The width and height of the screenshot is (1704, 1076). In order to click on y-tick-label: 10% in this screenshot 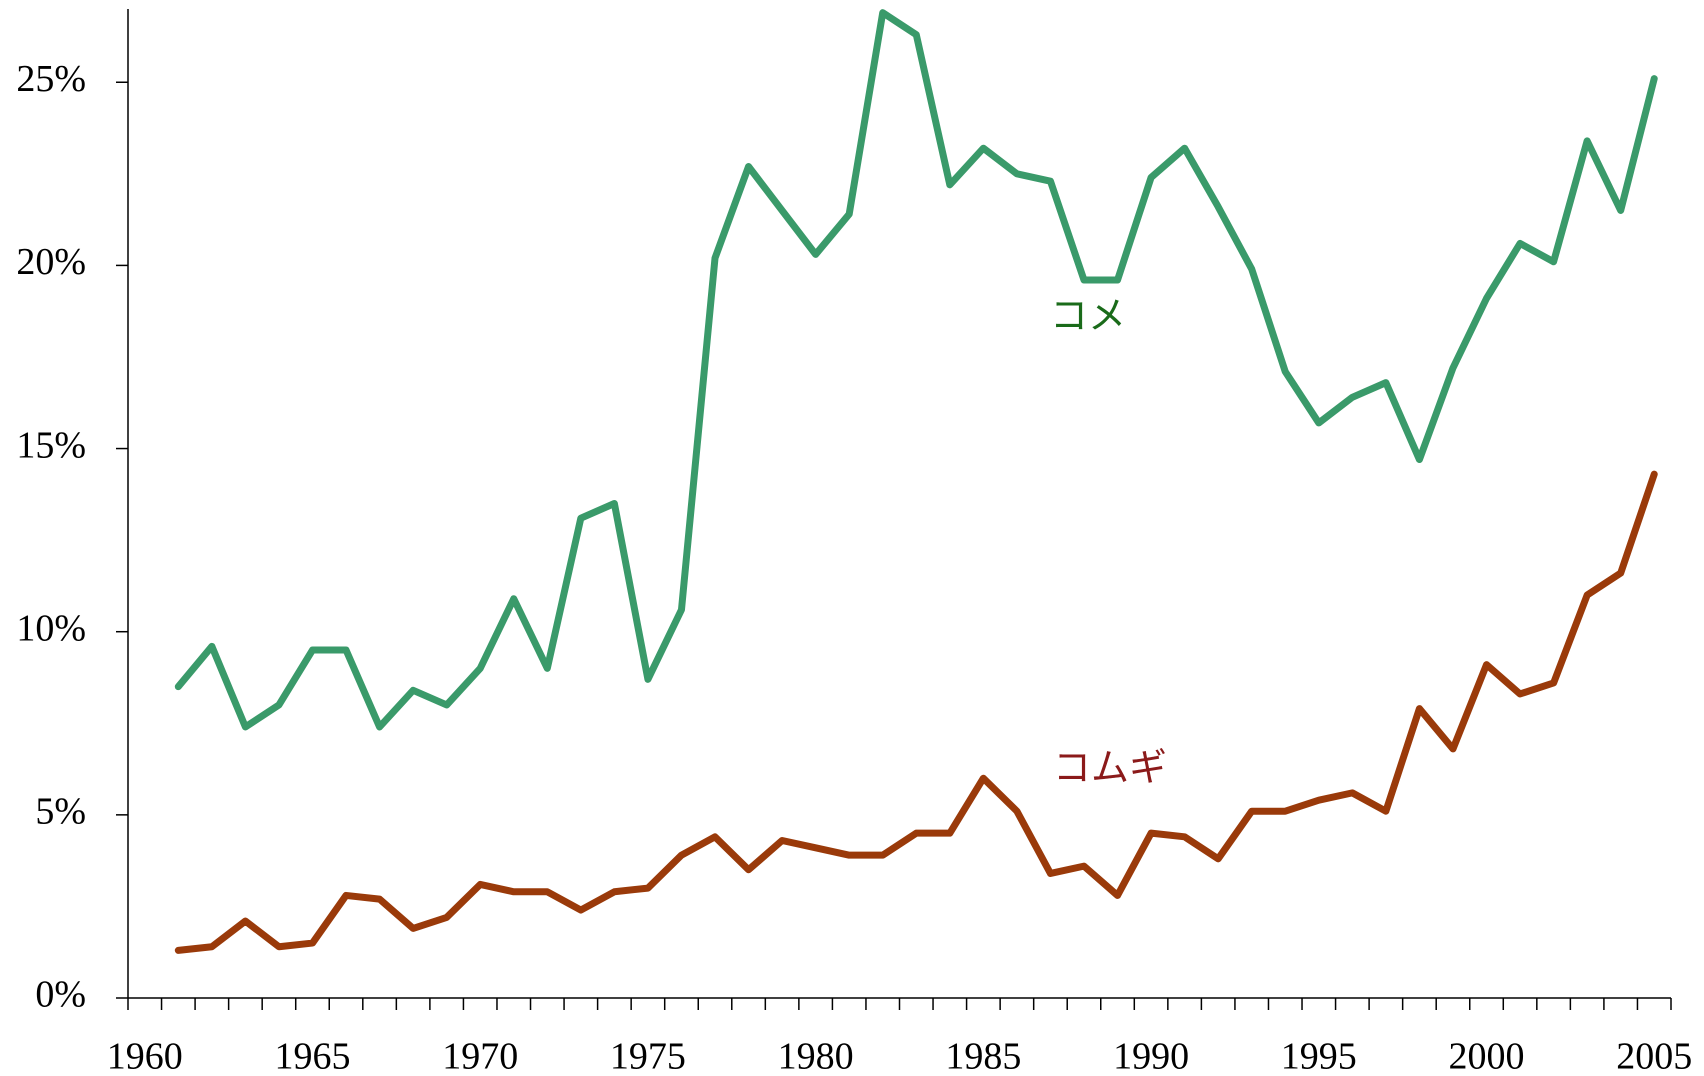, I will do `click(51, 628)`.